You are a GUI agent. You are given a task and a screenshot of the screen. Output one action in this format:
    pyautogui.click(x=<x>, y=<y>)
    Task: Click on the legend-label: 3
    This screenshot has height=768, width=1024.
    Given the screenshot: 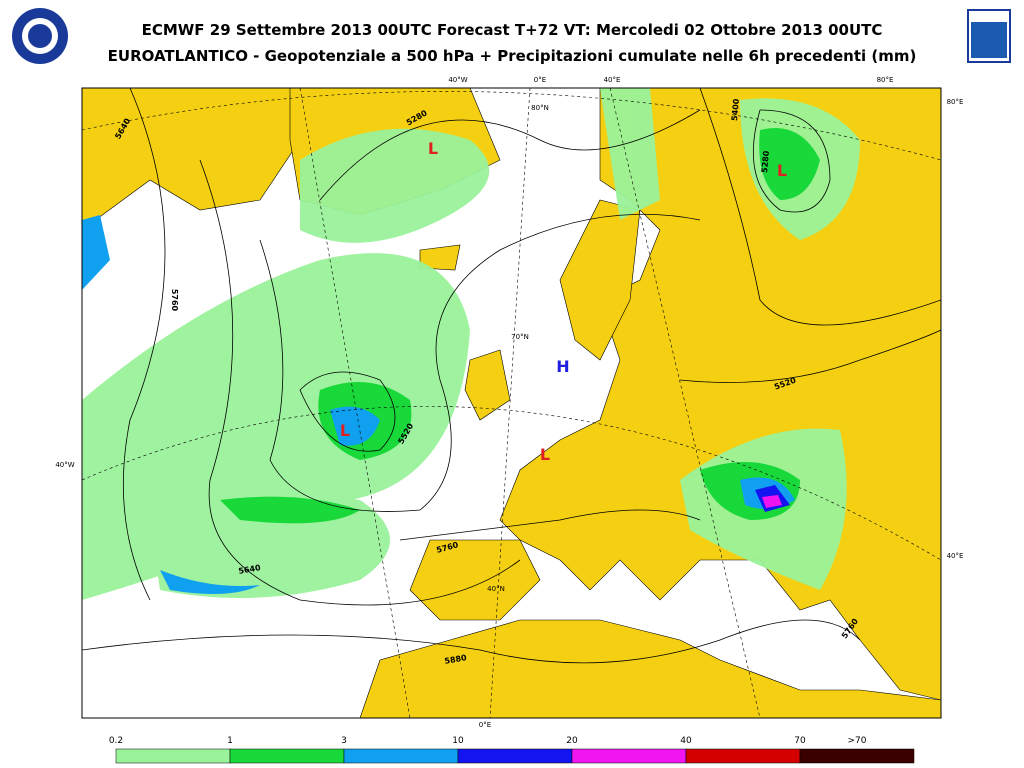 What is the action you would take?
    pyautogui.click(x=344, y=741)
    